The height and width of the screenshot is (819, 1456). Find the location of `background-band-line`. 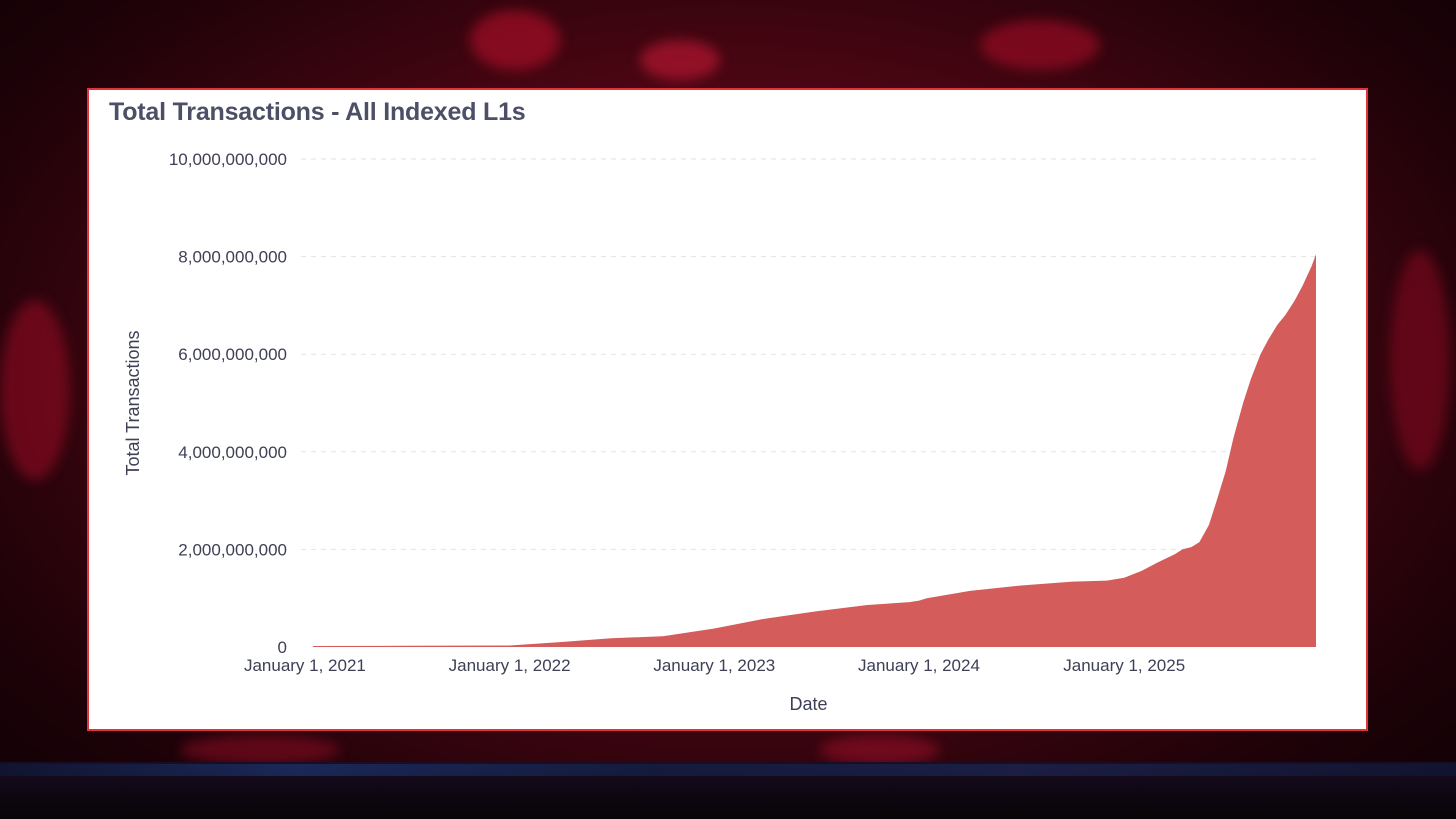

background-band-line is located at coordinates (728, 770).